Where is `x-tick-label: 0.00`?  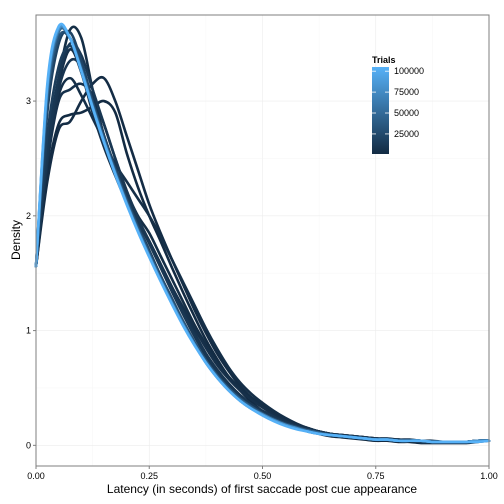 x-tick-label: 0.00 is located at coordinates (36, 476).